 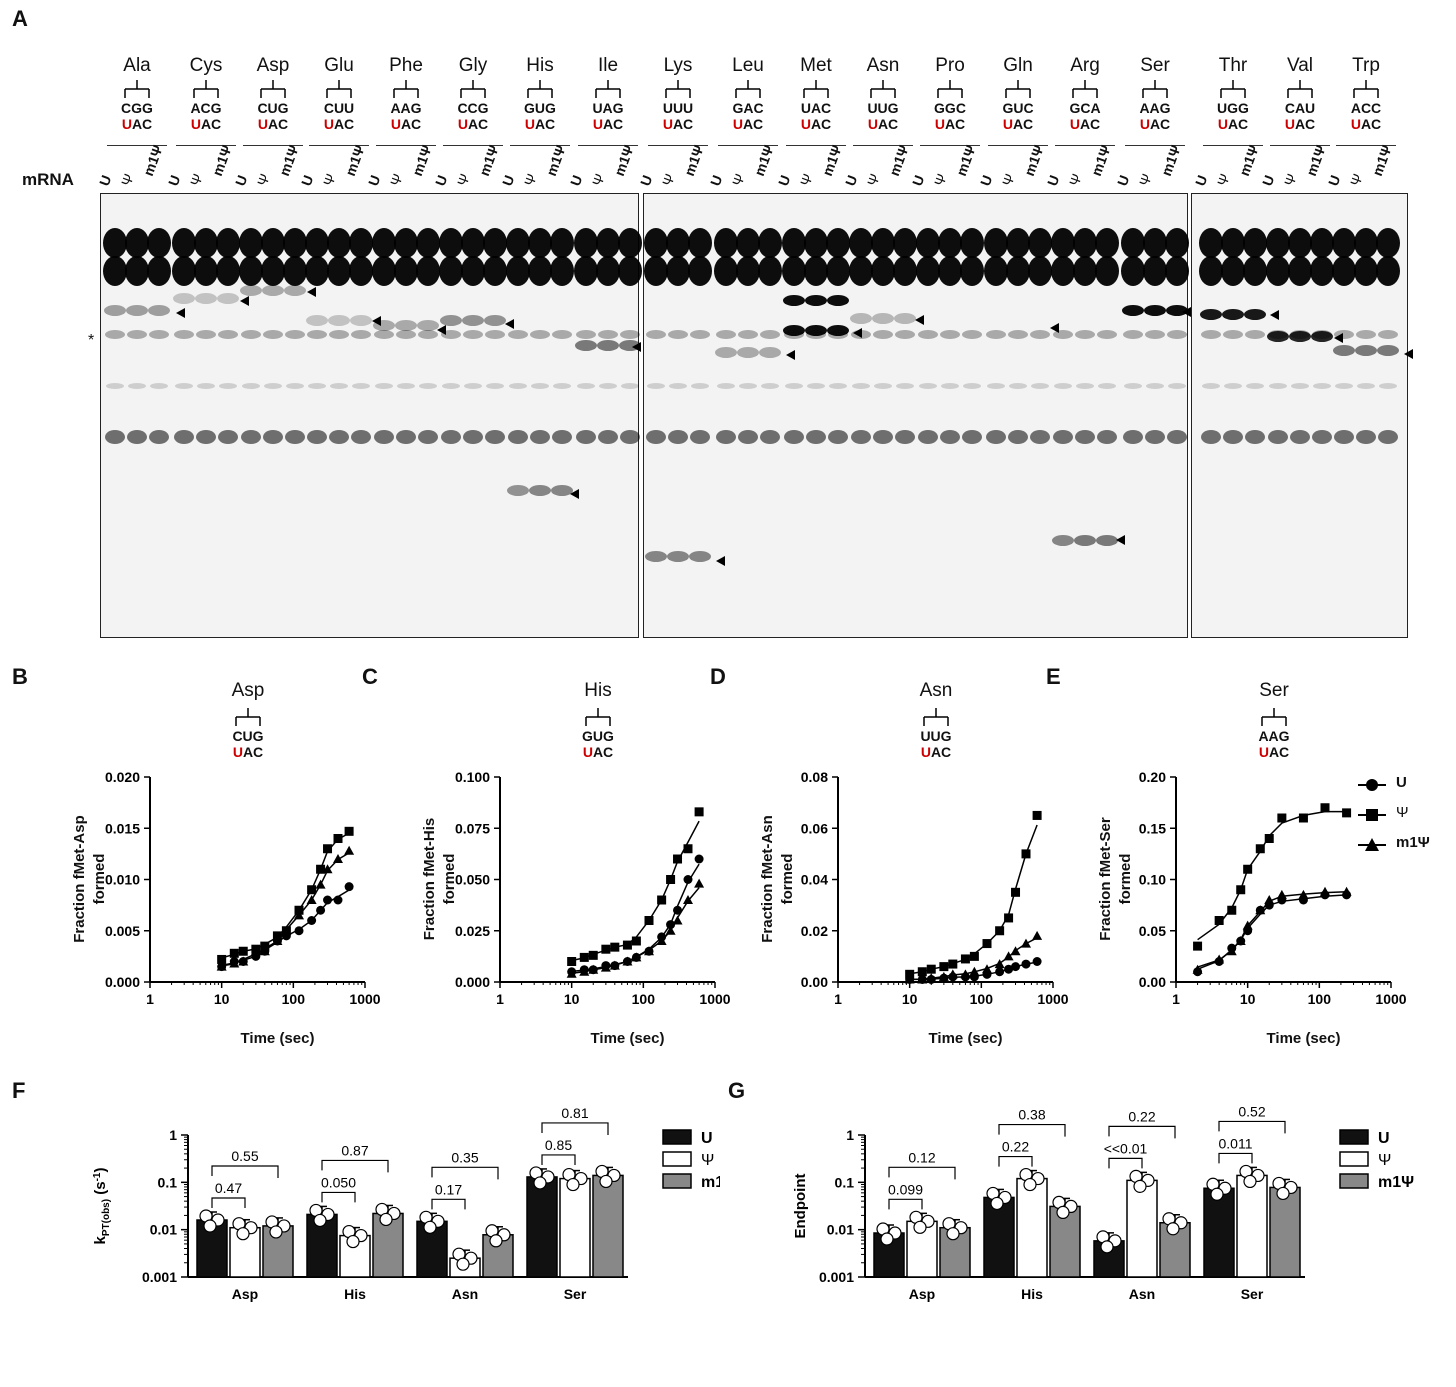 I want to click on y-tick-label: 0.005, so click(x=122, y=931).